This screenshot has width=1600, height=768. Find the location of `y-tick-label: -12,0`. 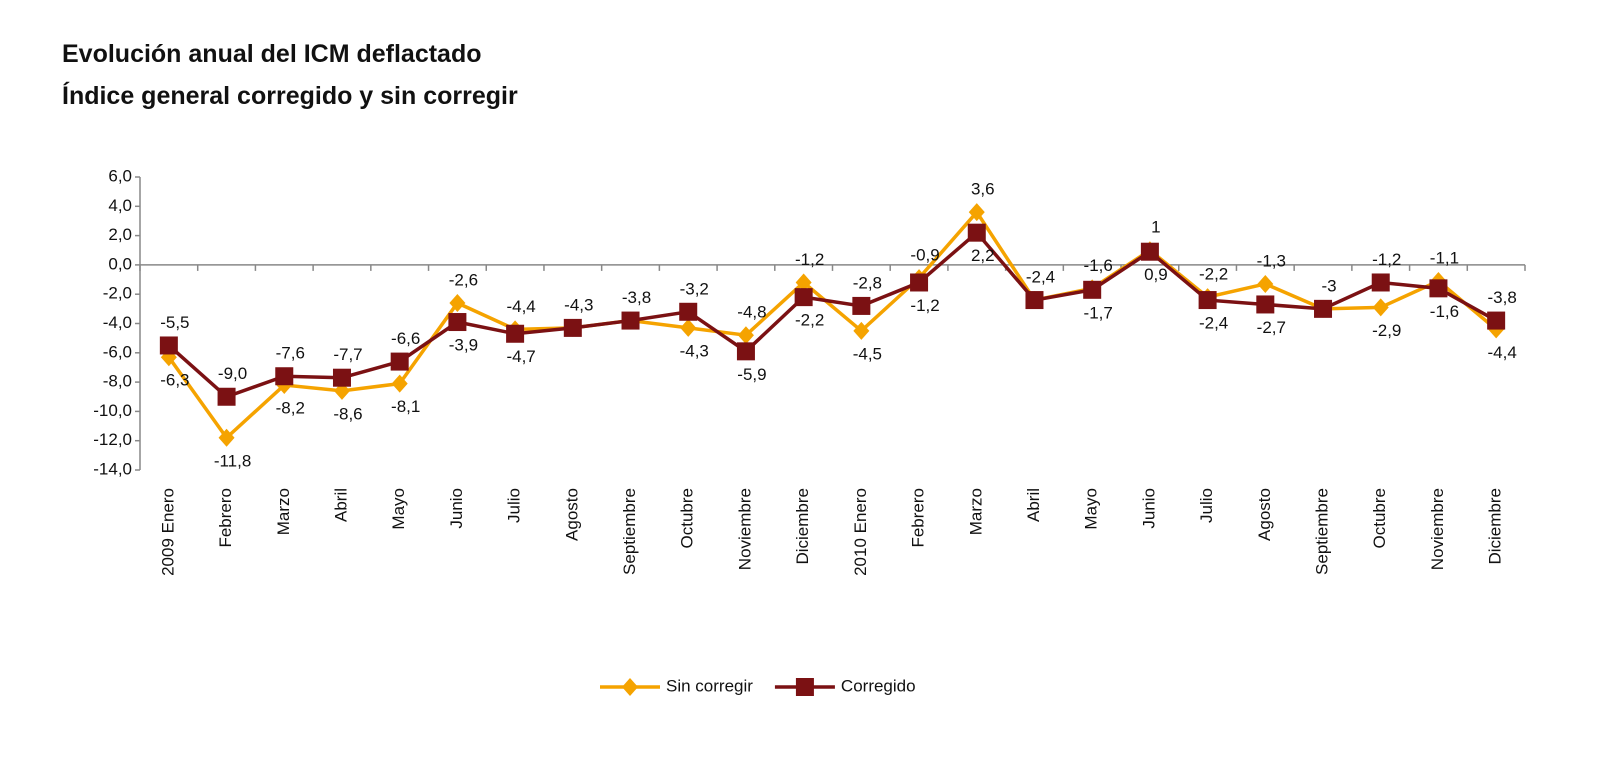

y-tick-label: -12,0 is located at coordinates (112, 439).